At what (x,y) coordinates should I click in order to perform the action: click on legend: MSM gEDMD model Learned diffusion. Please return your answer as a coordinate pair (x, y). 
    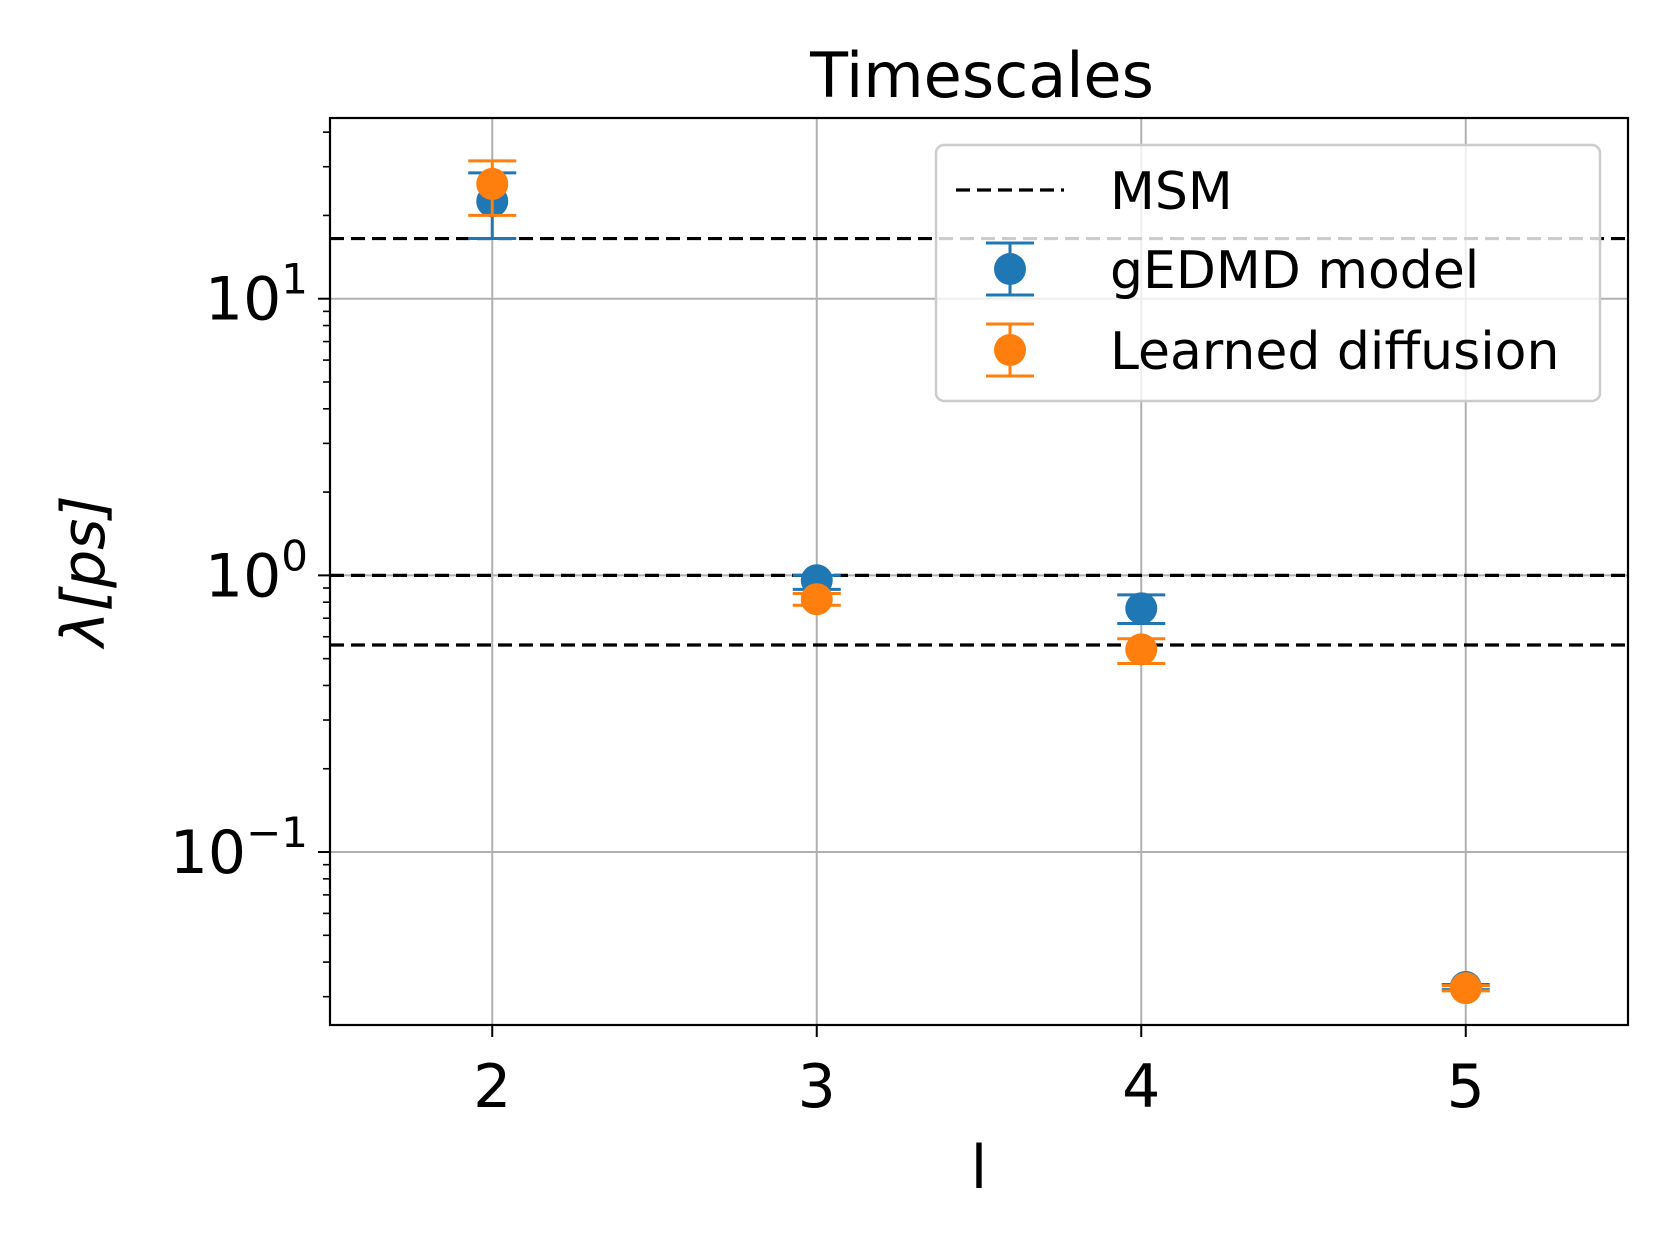
    Looking at the image, I should click on (1268, 273).